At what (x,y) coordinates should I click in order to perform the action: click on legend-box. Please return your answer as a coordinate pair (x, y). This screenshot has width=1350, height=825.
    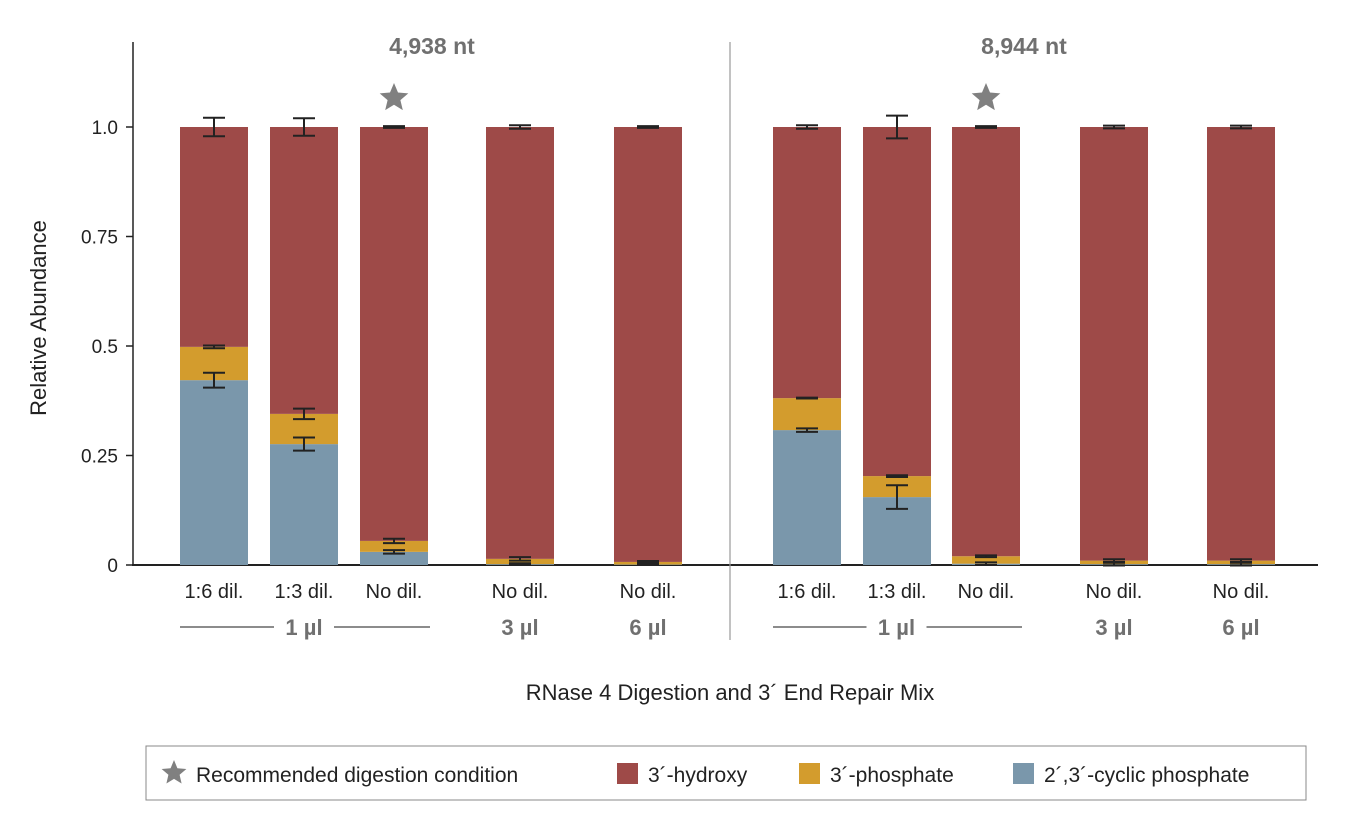
    Looking at the image, I should click on (726, 773).